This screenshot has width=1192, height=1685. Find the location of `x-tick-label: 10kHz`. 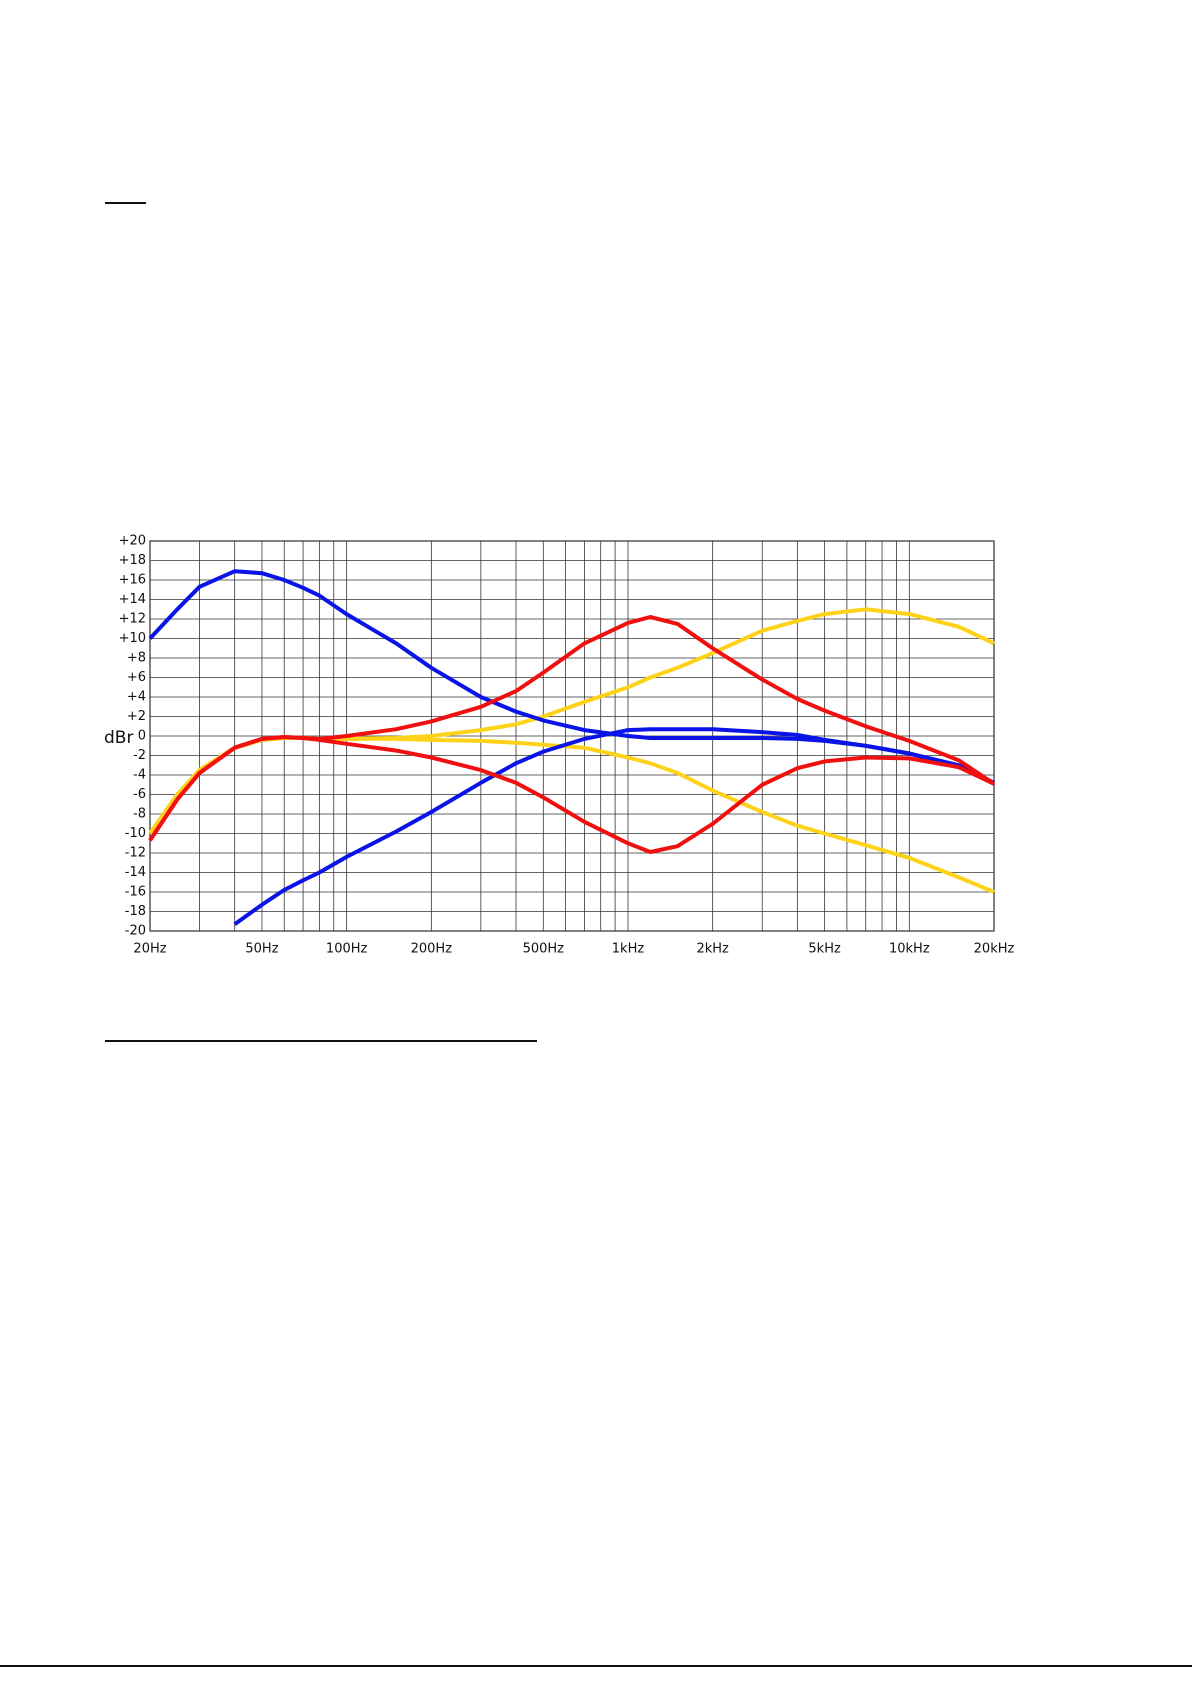

x-tick-label: 10kHz is located at coordinates (909, 949).